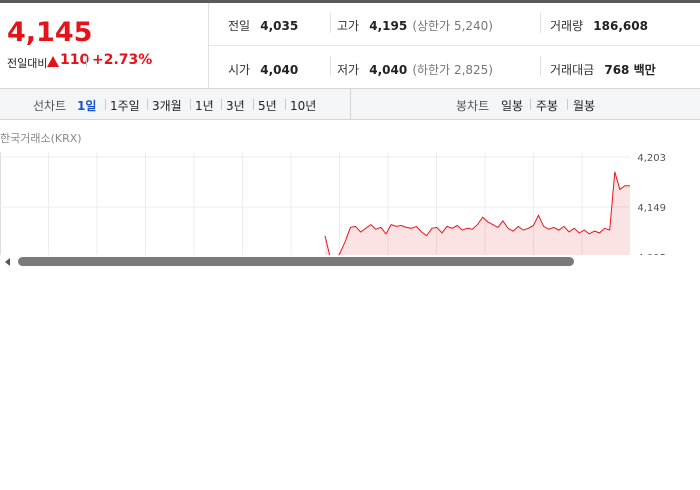  Describe the element at coordinates (388, 26) in the screenshot. I see `stat-value: 4,195` at that location.